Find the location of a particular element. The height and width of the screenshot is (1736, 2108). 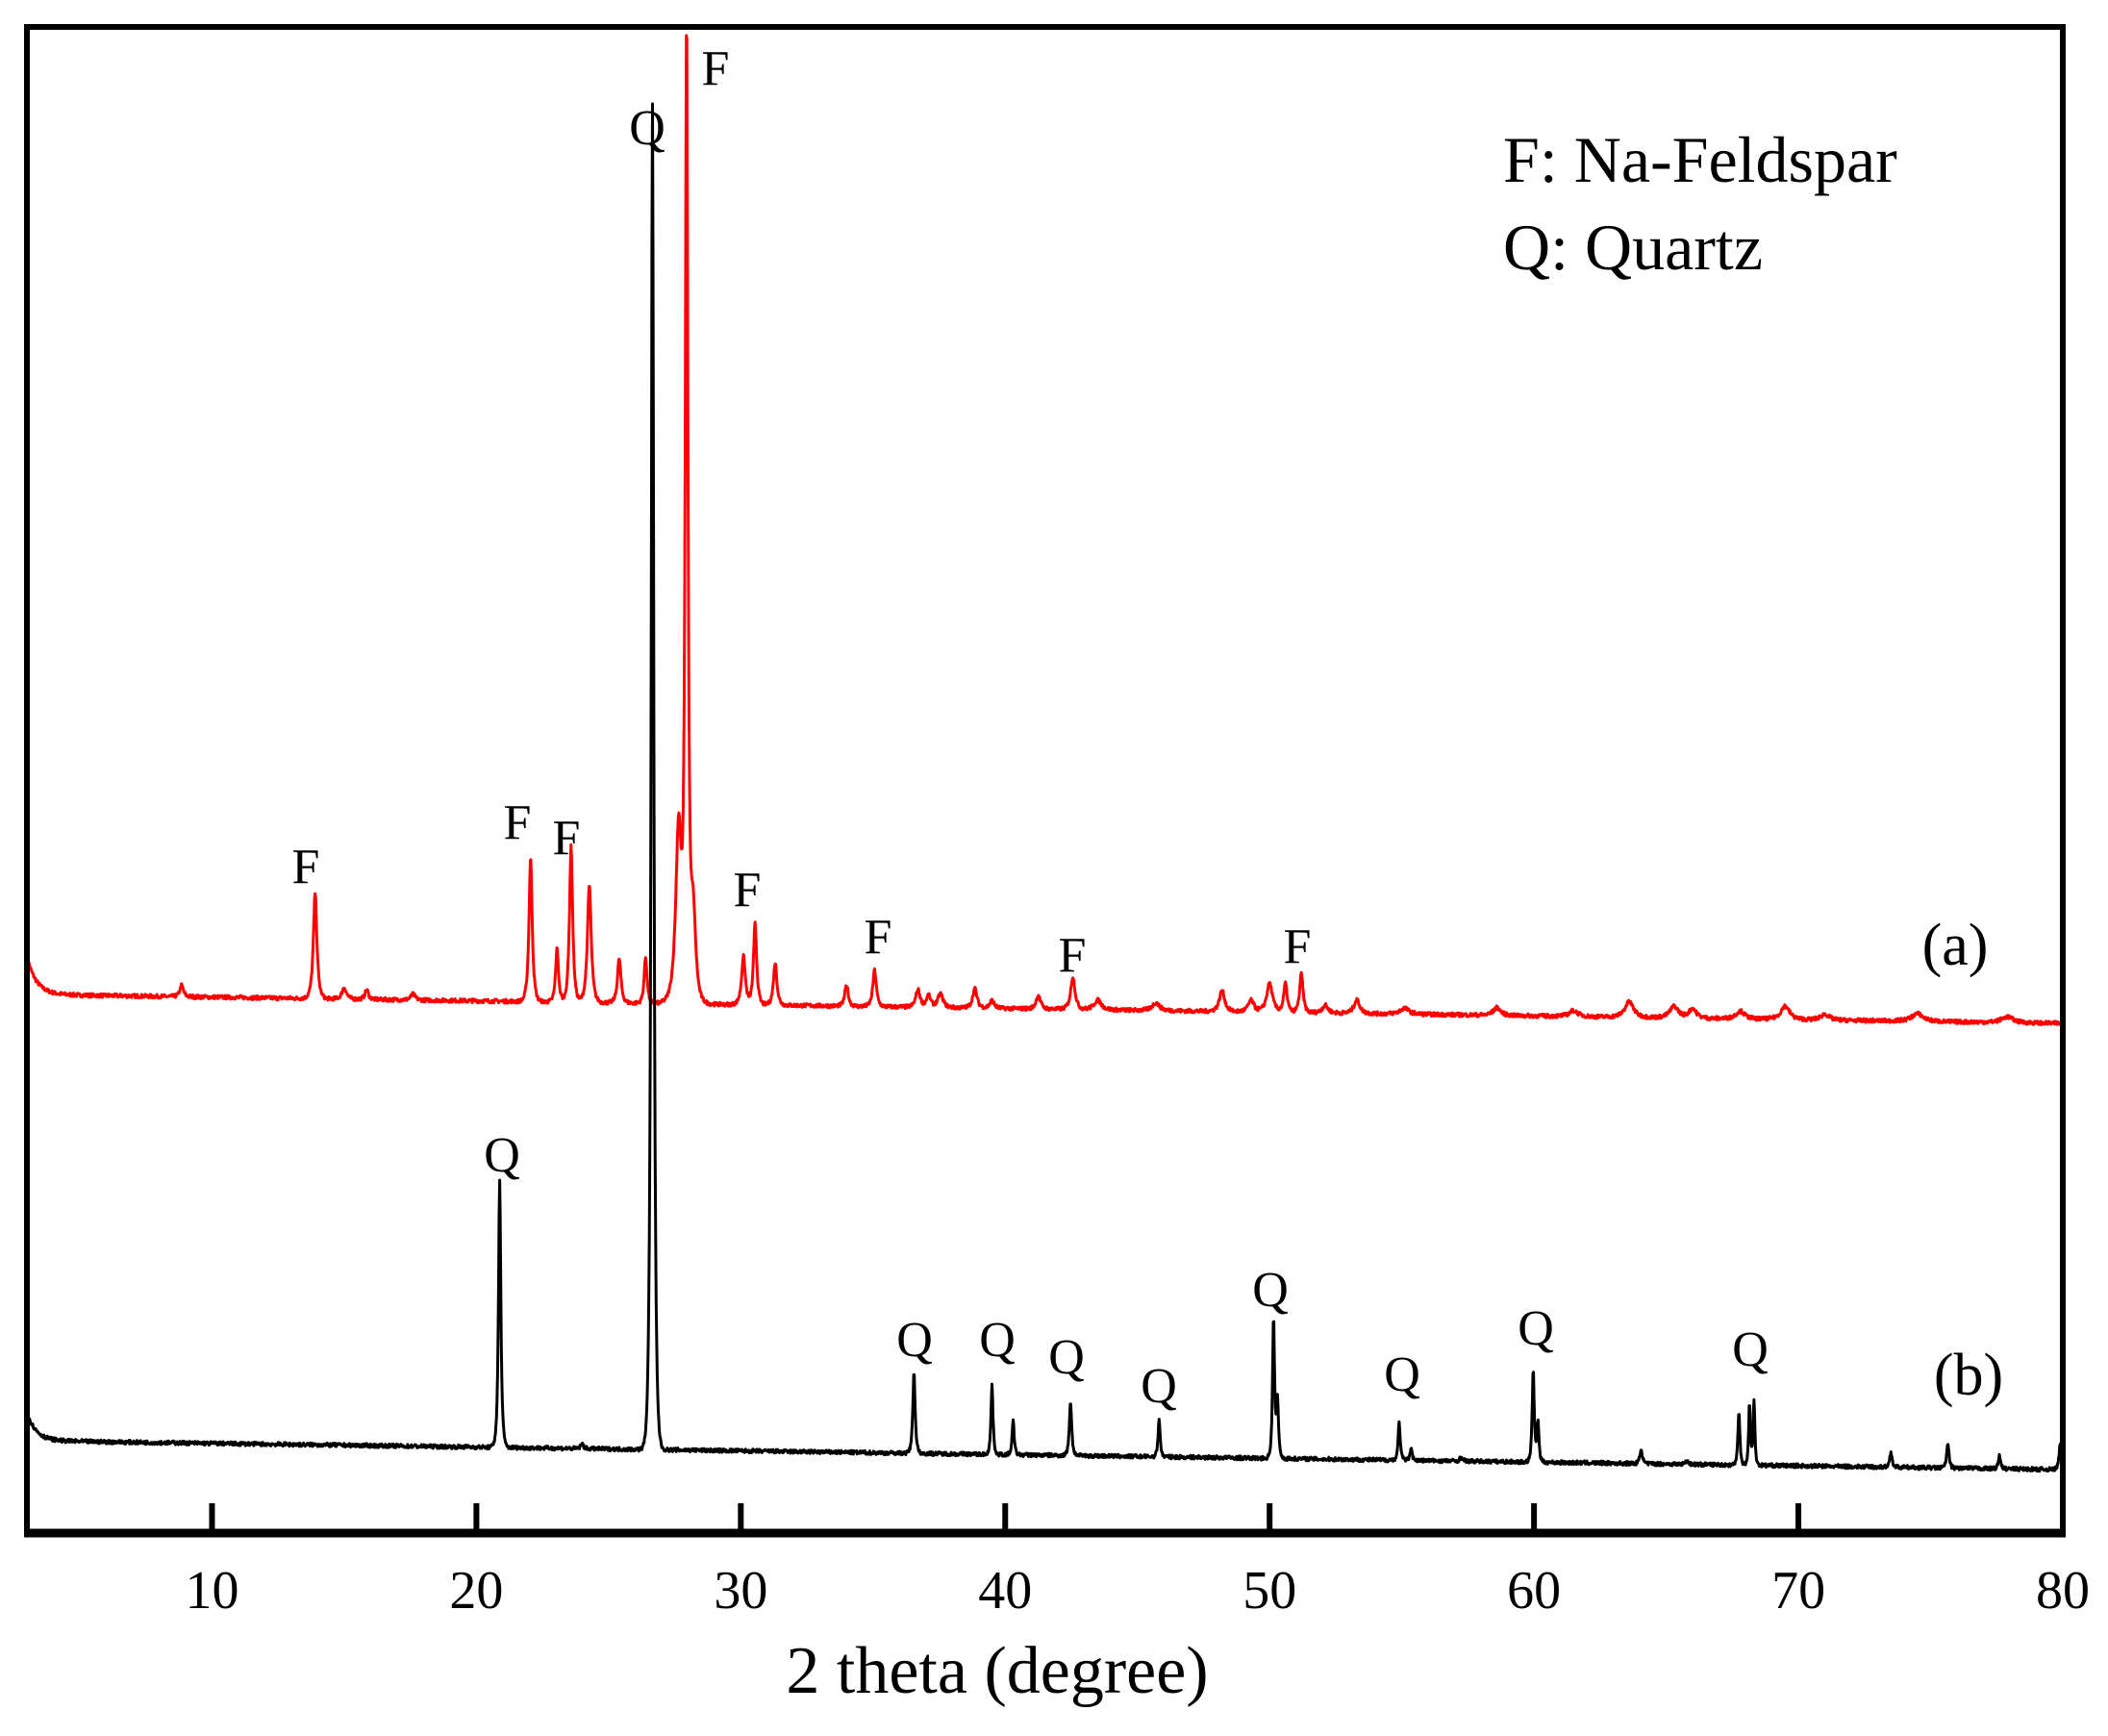

x-axis-ticks: 10 20 30 40 50 60 70 80 is located at coordinates (1137, 1562).